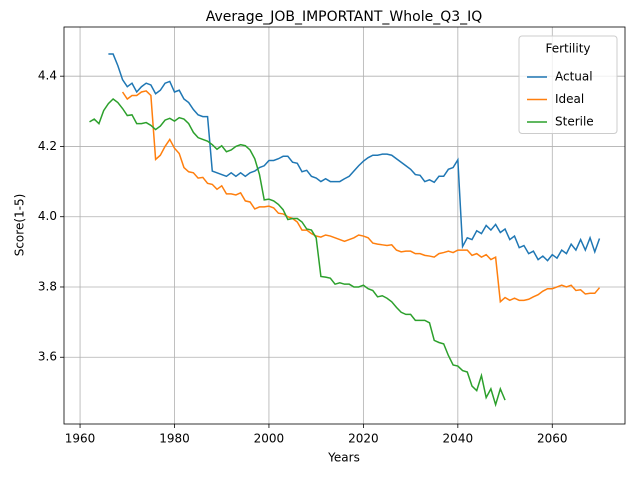  I want to click on legend-label: Ideal, so click(569, 99).